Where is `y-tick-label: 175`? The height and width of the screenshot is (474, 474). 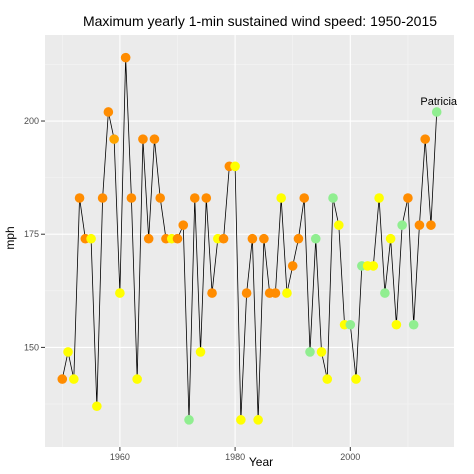 y-tick-label: 175 is located at coordinates (31, 234).